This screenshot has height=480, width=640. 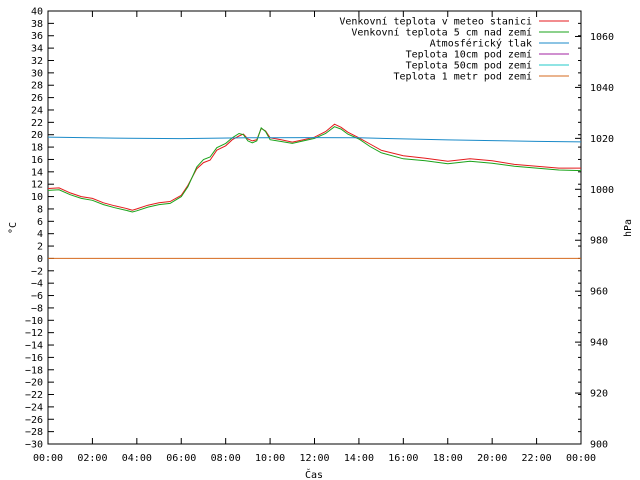 I want to click on left-tick-label: 36, so click(x=37, y=36).